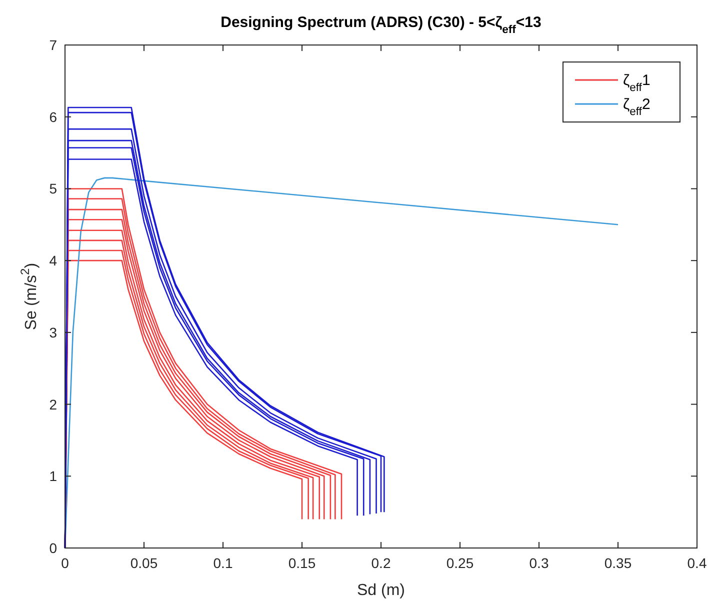 The image size is (713, 611). Describe the element at coordinates (53, 332) in the screenshot. I see `y-tick-label: 3` at that location.